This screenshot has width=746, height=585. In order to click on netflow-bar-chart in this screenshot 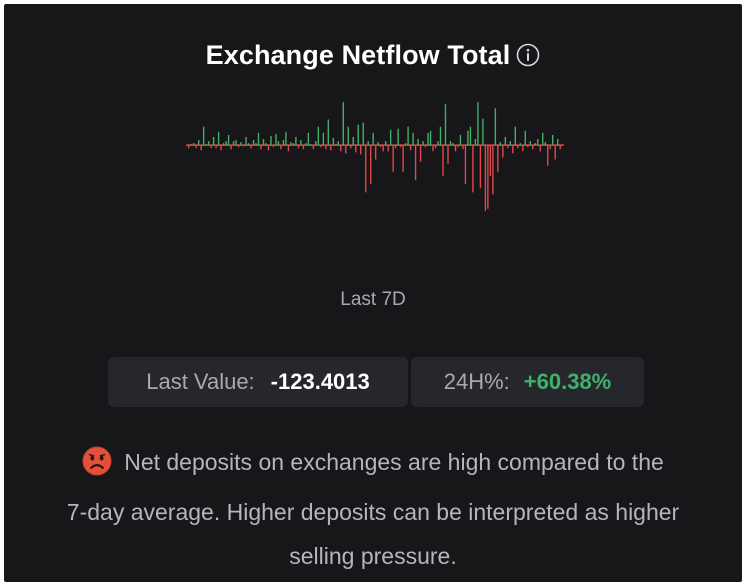, I will do `click(375, 156)`.